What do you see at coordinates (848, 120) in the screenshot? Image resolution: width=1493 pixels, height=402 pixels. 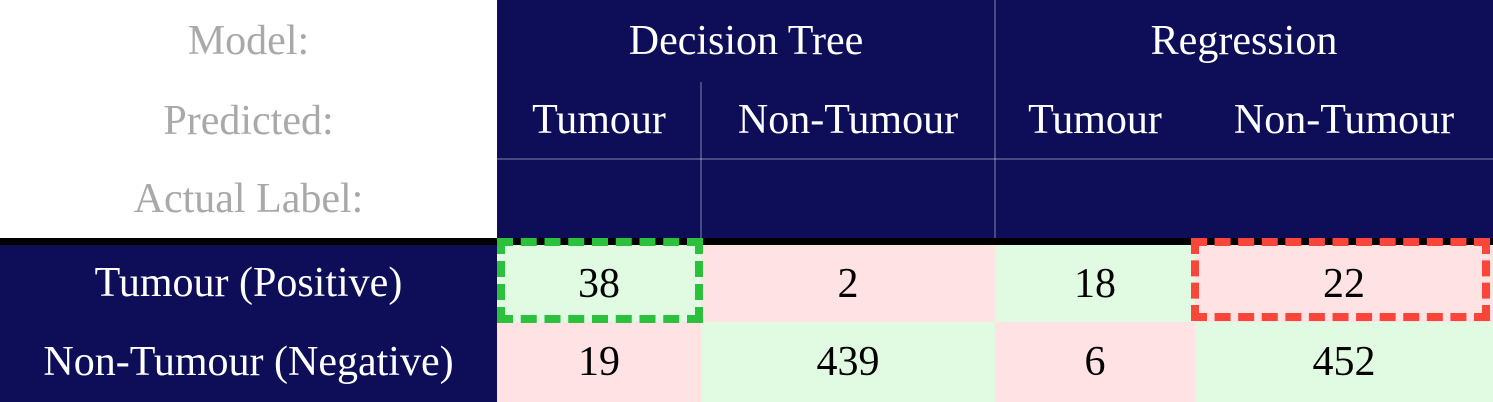 I see `column-header-dt-non-tumour: Non-Tumour` at bounding box center [848, 120].